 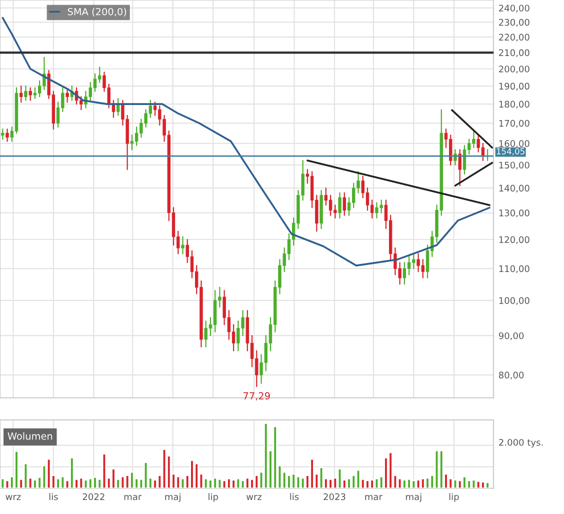 I want to click on x-tick-label: 2022, so click(x=93, y=496).